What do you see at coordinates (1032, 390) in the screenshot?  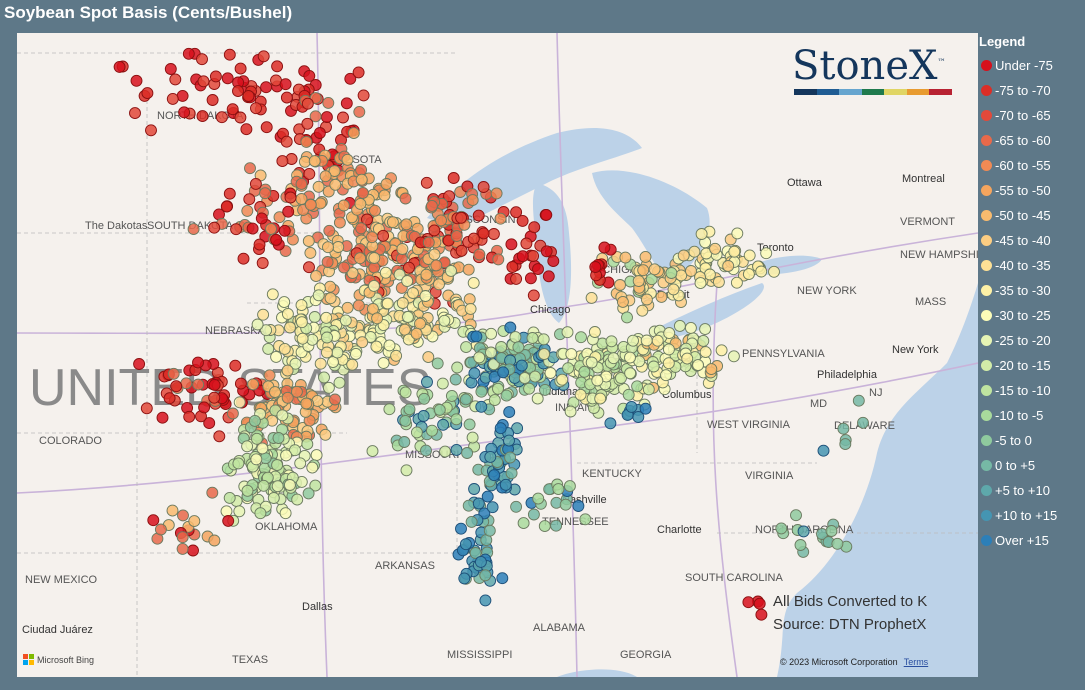 I see `legend-item: -15 to -10` at bounding box center [1032, 390].